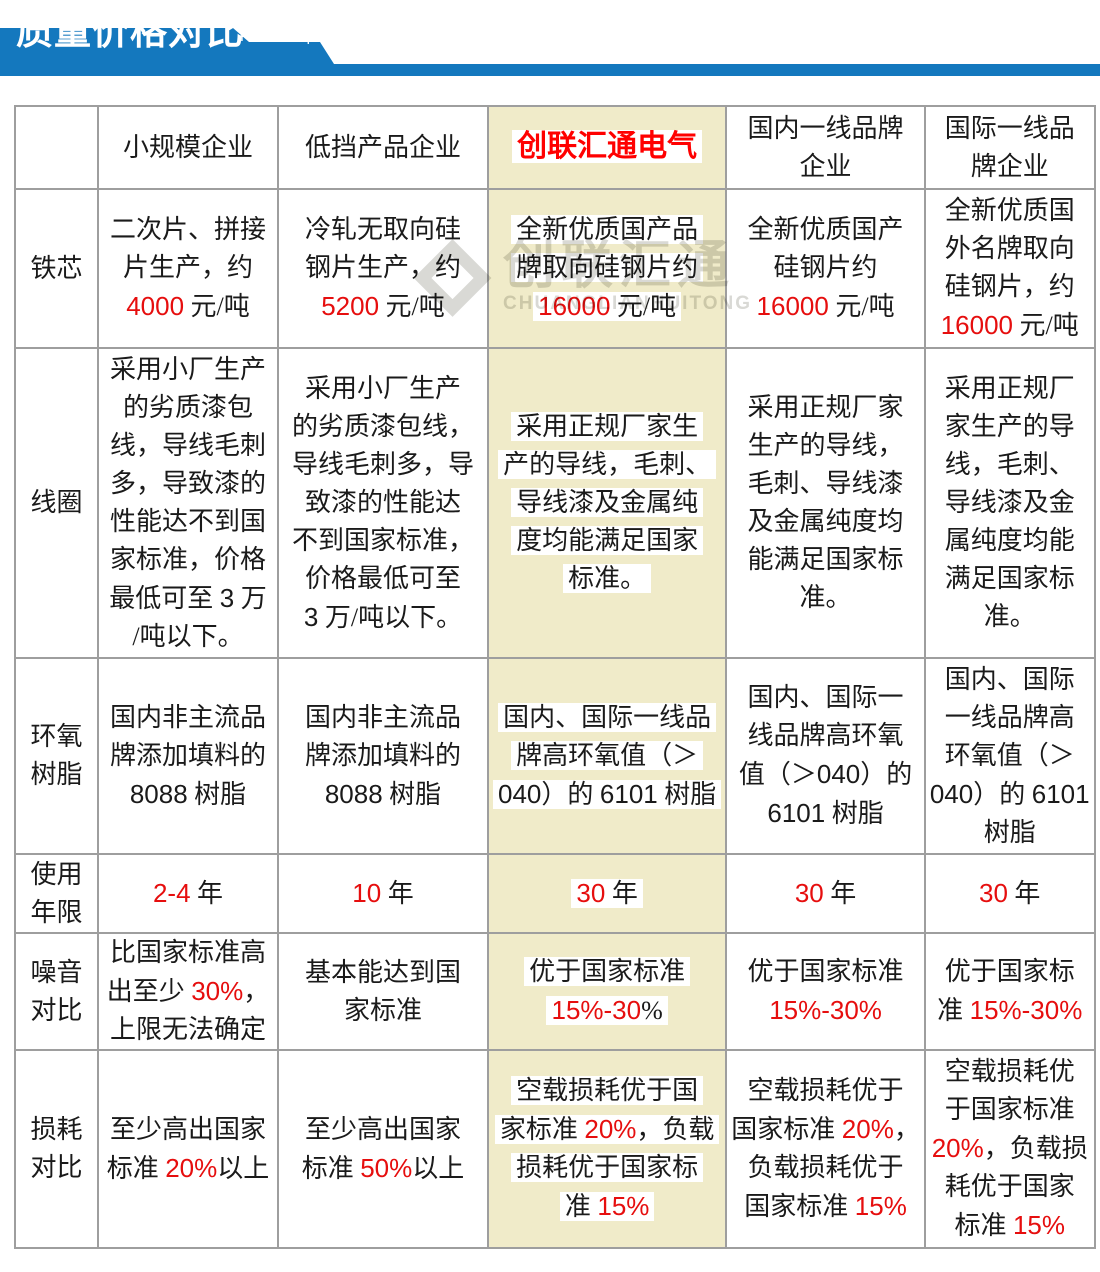 Image resolution: width=1100 pixels, height=1272 pixels. I want to click on table-cell: 2-4 年, so click(188, 893).